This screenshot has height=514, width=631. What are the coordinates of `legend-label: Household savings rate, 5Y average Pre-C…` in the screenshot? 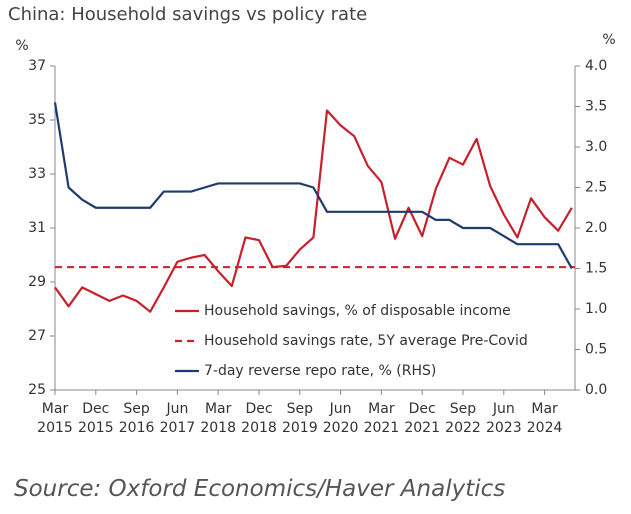 It's located at (366, 341).